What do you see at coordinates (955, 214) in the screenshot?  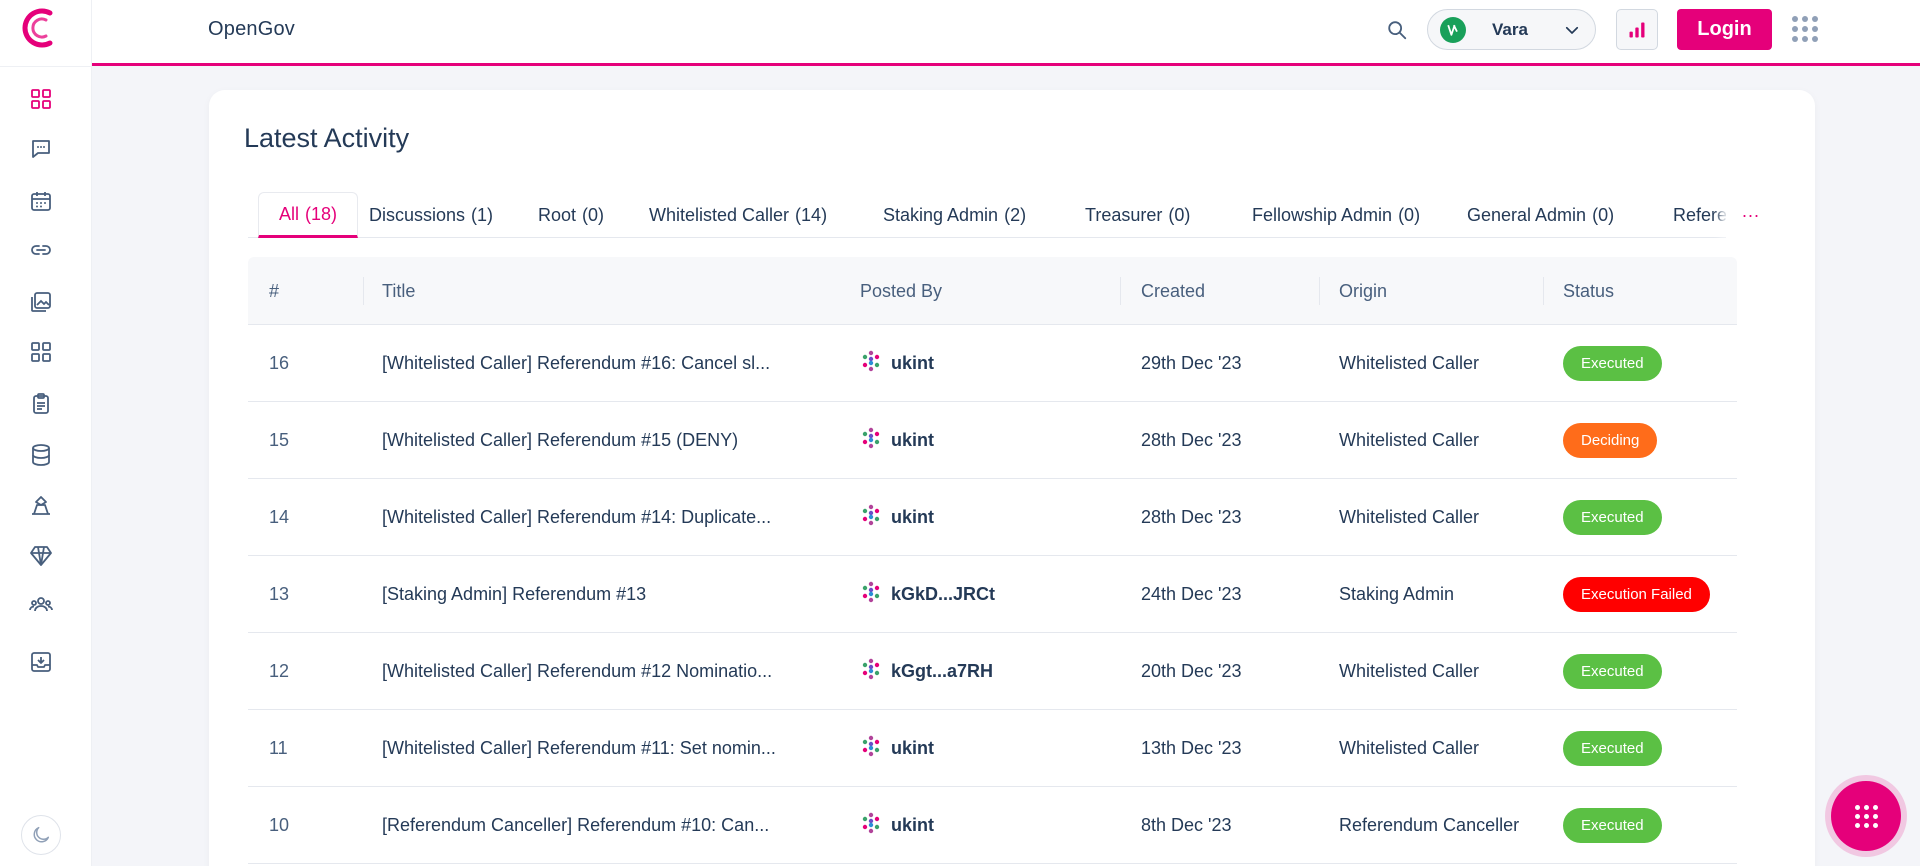 I see `tab-staking-admin: Staking Admin (2)` at bounding box center [955, 214].